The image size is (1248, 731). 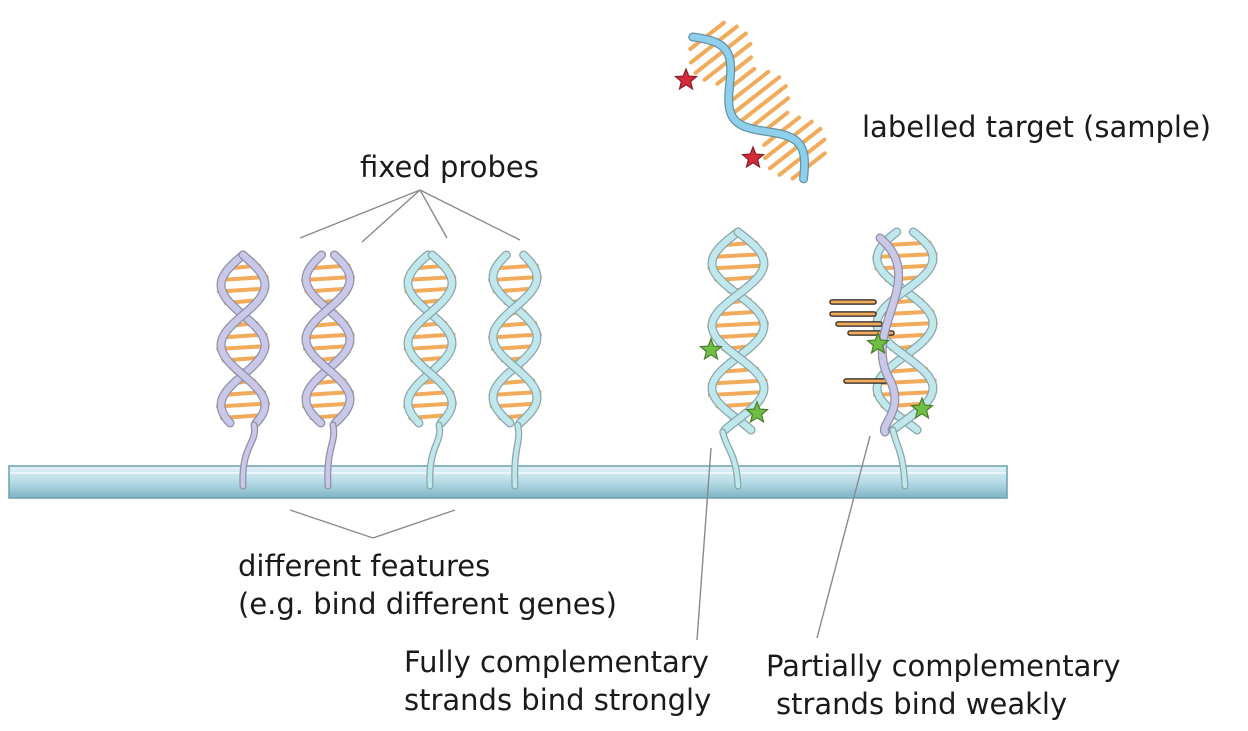 I want to click on partial-target-strand, so click(x=889, y=335).